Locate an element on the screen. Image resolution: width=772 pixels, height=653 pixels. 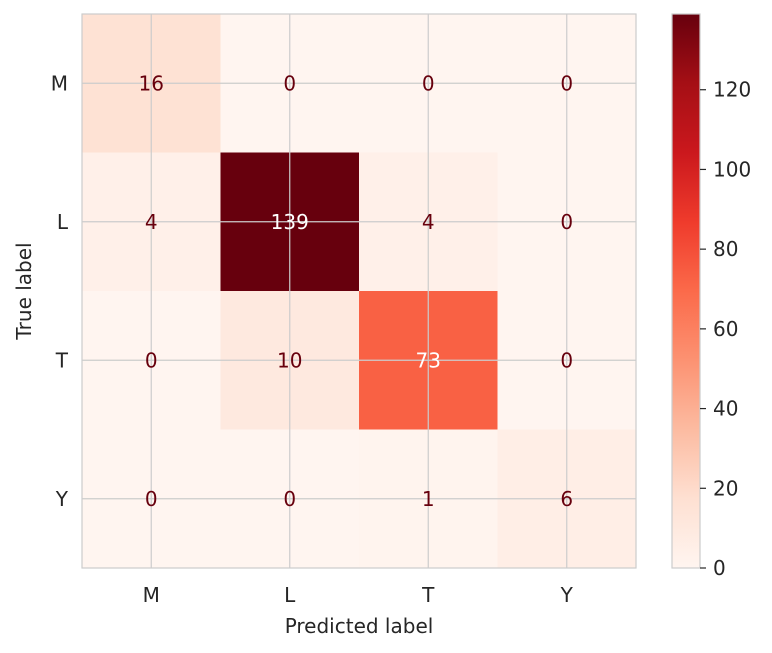
y-tick-label: Y is located at coordinates (62, 499).